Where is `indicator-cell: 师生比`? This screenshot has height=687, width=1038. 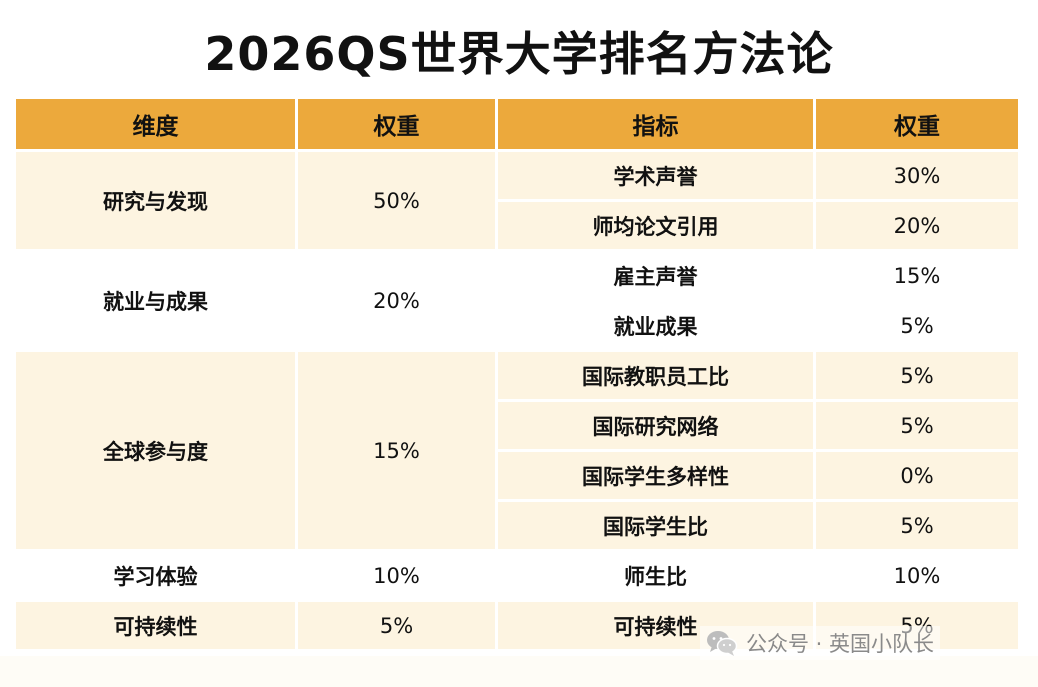
indicator-cell: 师生比 is located at coordinates (657, 577).